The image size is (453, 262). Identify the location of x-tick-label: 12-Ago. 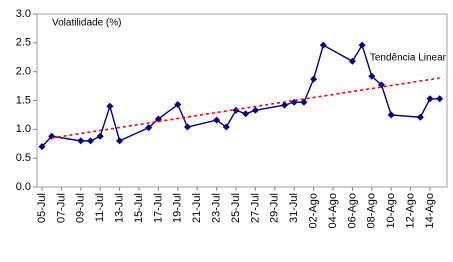
(411, 210).